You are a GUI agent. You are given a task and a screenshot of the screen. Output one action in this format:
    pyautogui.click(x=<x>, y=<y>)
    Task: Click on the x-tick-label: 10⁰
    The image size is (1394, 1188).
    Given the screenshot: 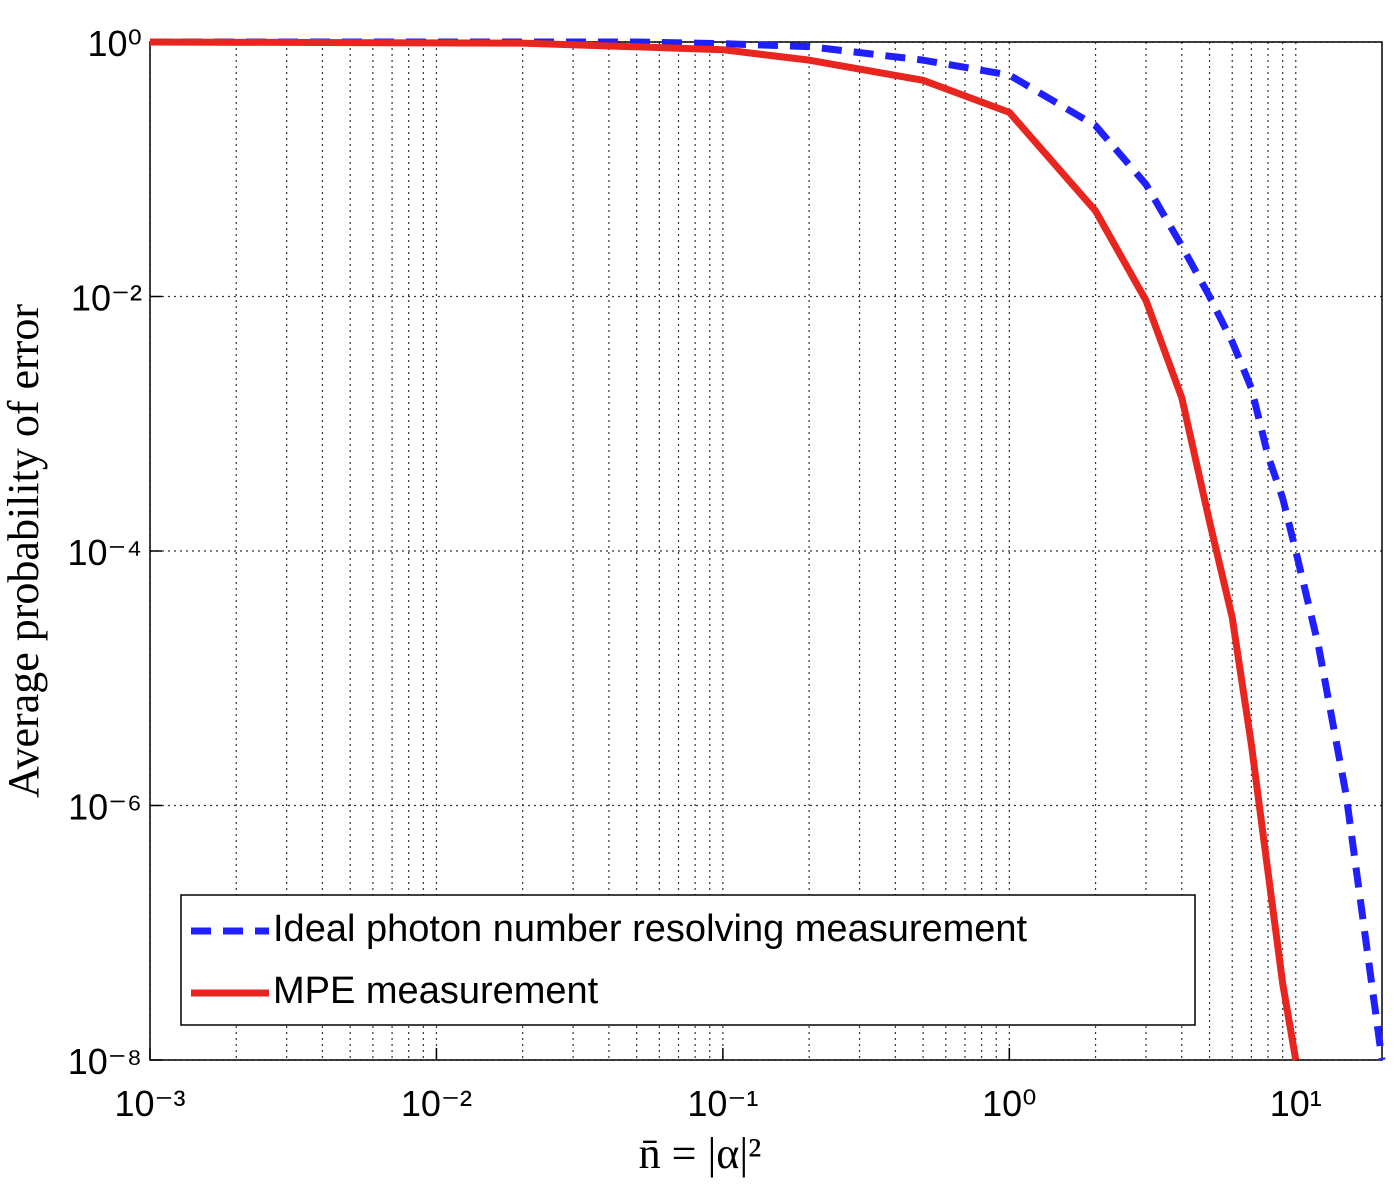 What is the action you would take?
    pyautogui.click(x=1009, y=1103)
    